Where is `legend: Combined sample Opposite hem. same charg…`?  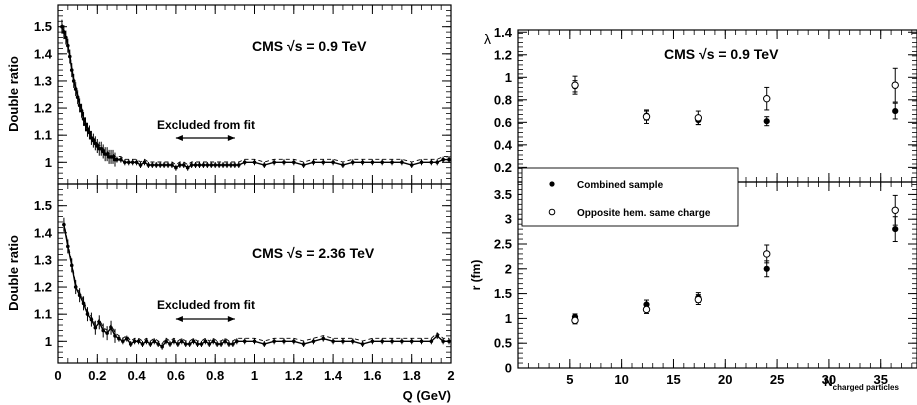 legend: Combined sample Opposite hem. same charg… is located at coordinates (630, 197).